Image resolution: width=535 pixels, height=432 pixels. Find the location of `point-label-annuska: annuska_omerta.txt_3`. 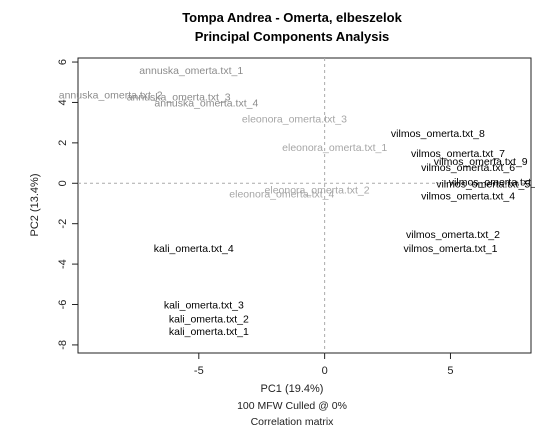

point-label-annuska: annuska_omerta.txt_3 is located at coordinates (179, 97).